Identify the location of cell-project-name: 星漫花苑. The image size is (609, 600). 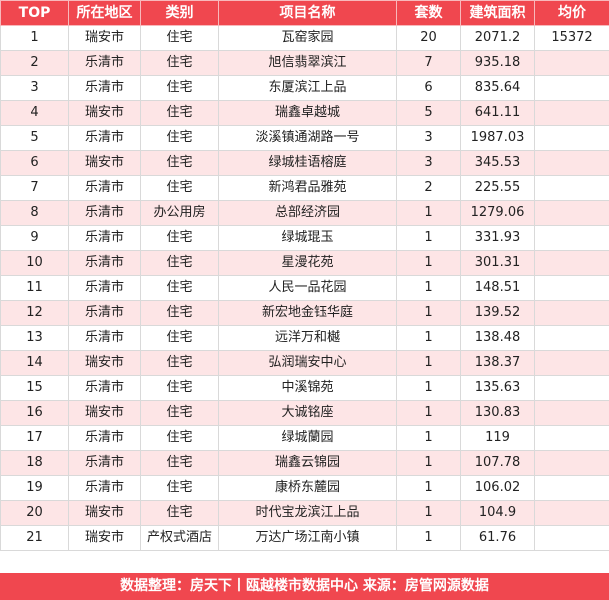
(307, 263).